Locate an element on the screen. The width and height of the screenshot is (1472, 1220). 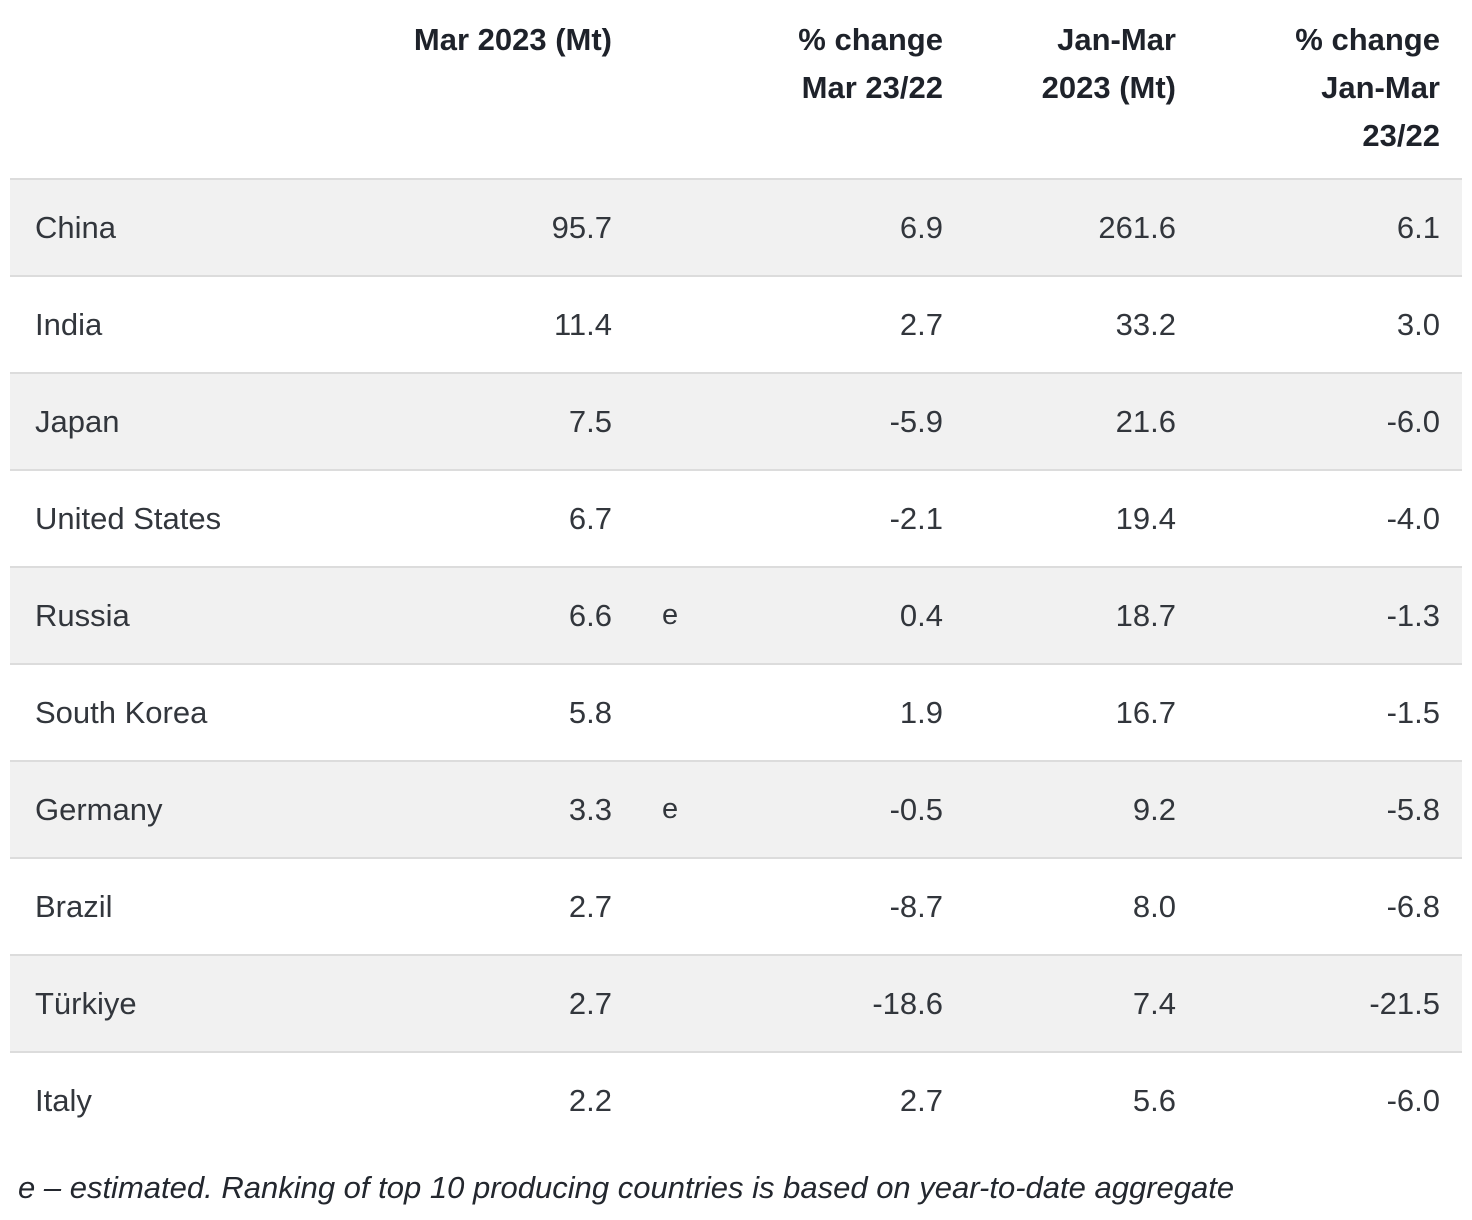
jan-mar-2023-cell: 261.6 is located at coordinates (1137, 227).